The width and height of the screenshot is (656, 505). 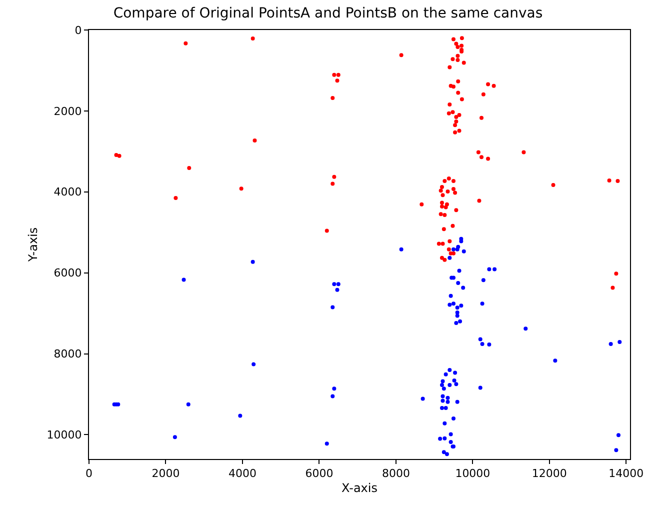 I want to click on x-tick-label: 2000, so click(x=166, y=473).